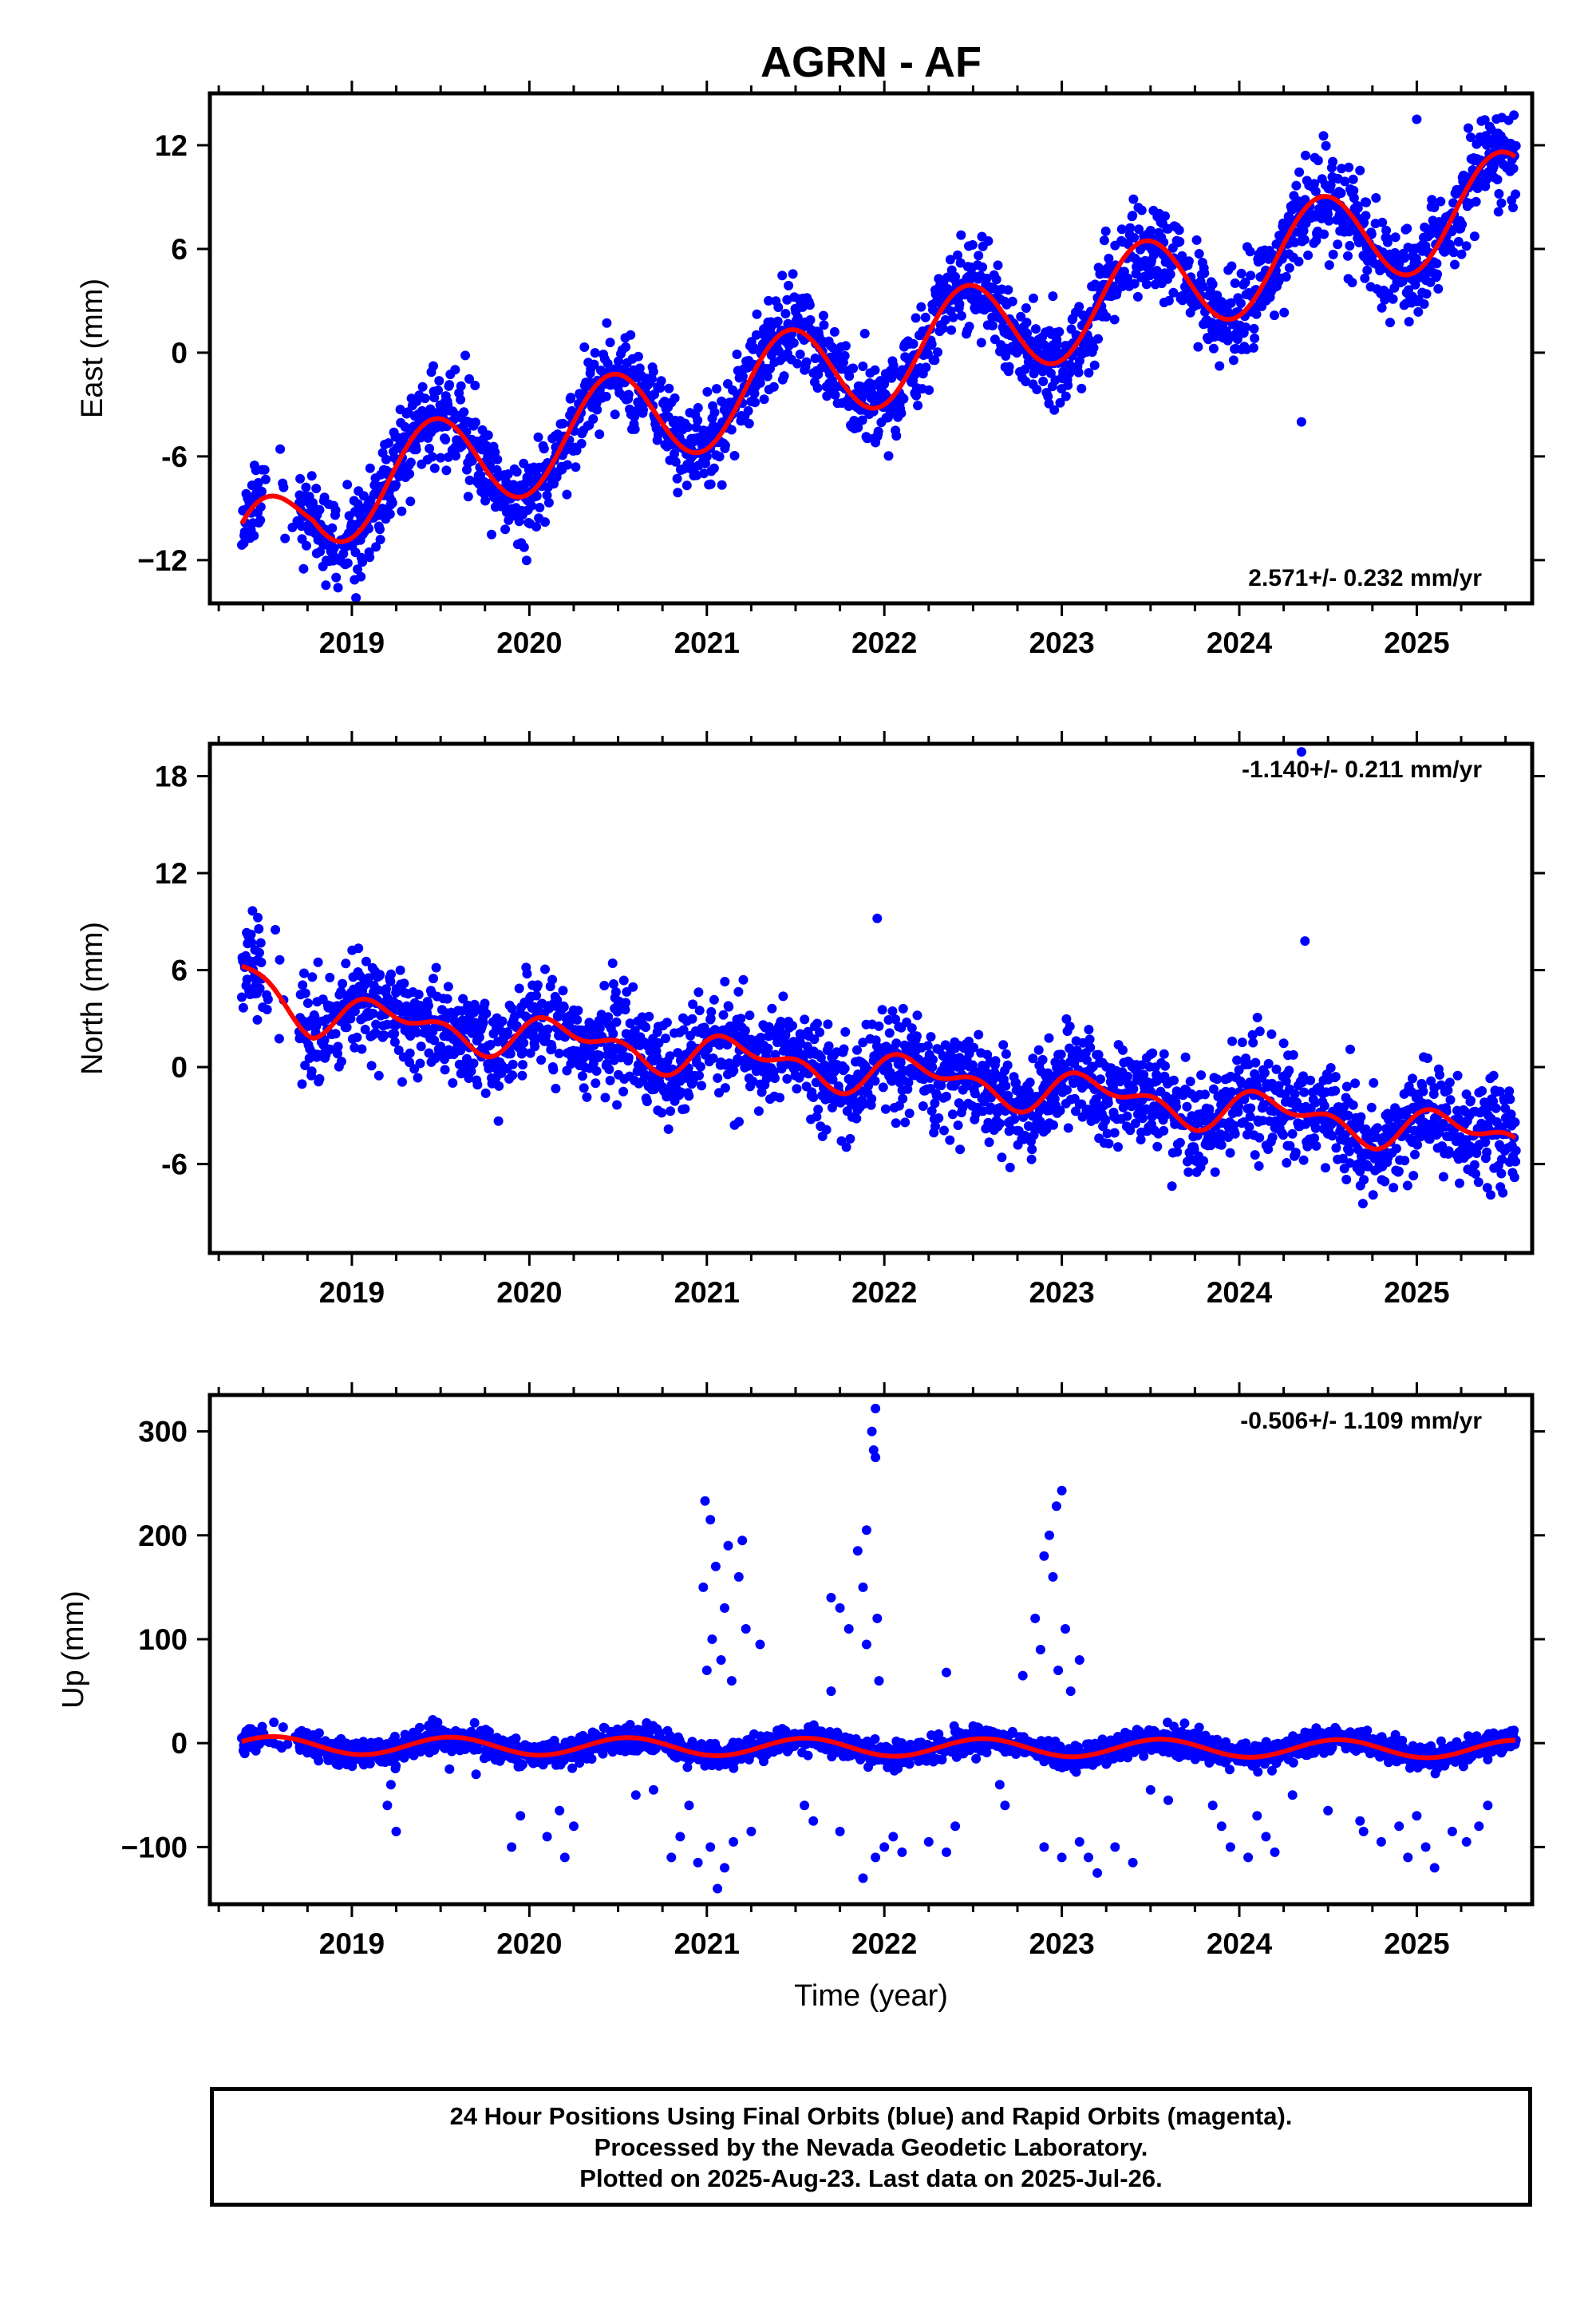 This screenshot has width=1596, height=2316. Describe the element at coordinates (1301, 422) in the screenshot. I see `east-outlier-point` at that location.